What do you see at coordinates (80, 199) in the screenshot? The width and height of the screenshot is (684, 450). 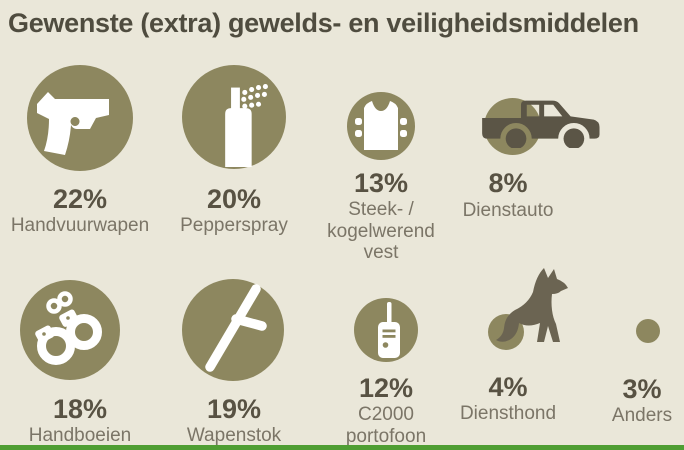 I see `percent-value: 22%` at bounding box center [80, 199].